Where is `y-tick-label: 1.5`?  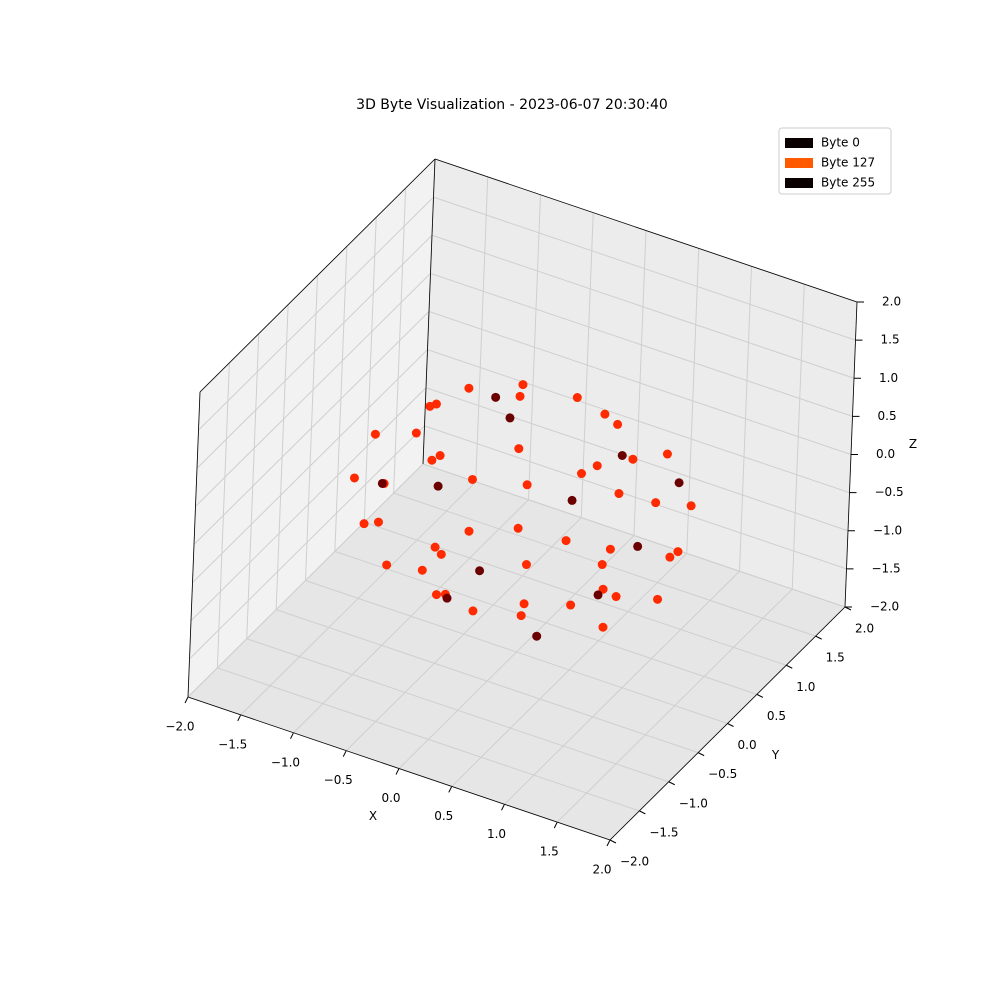
y-tick-label: 1.5 is located at coordinates (835, 658).